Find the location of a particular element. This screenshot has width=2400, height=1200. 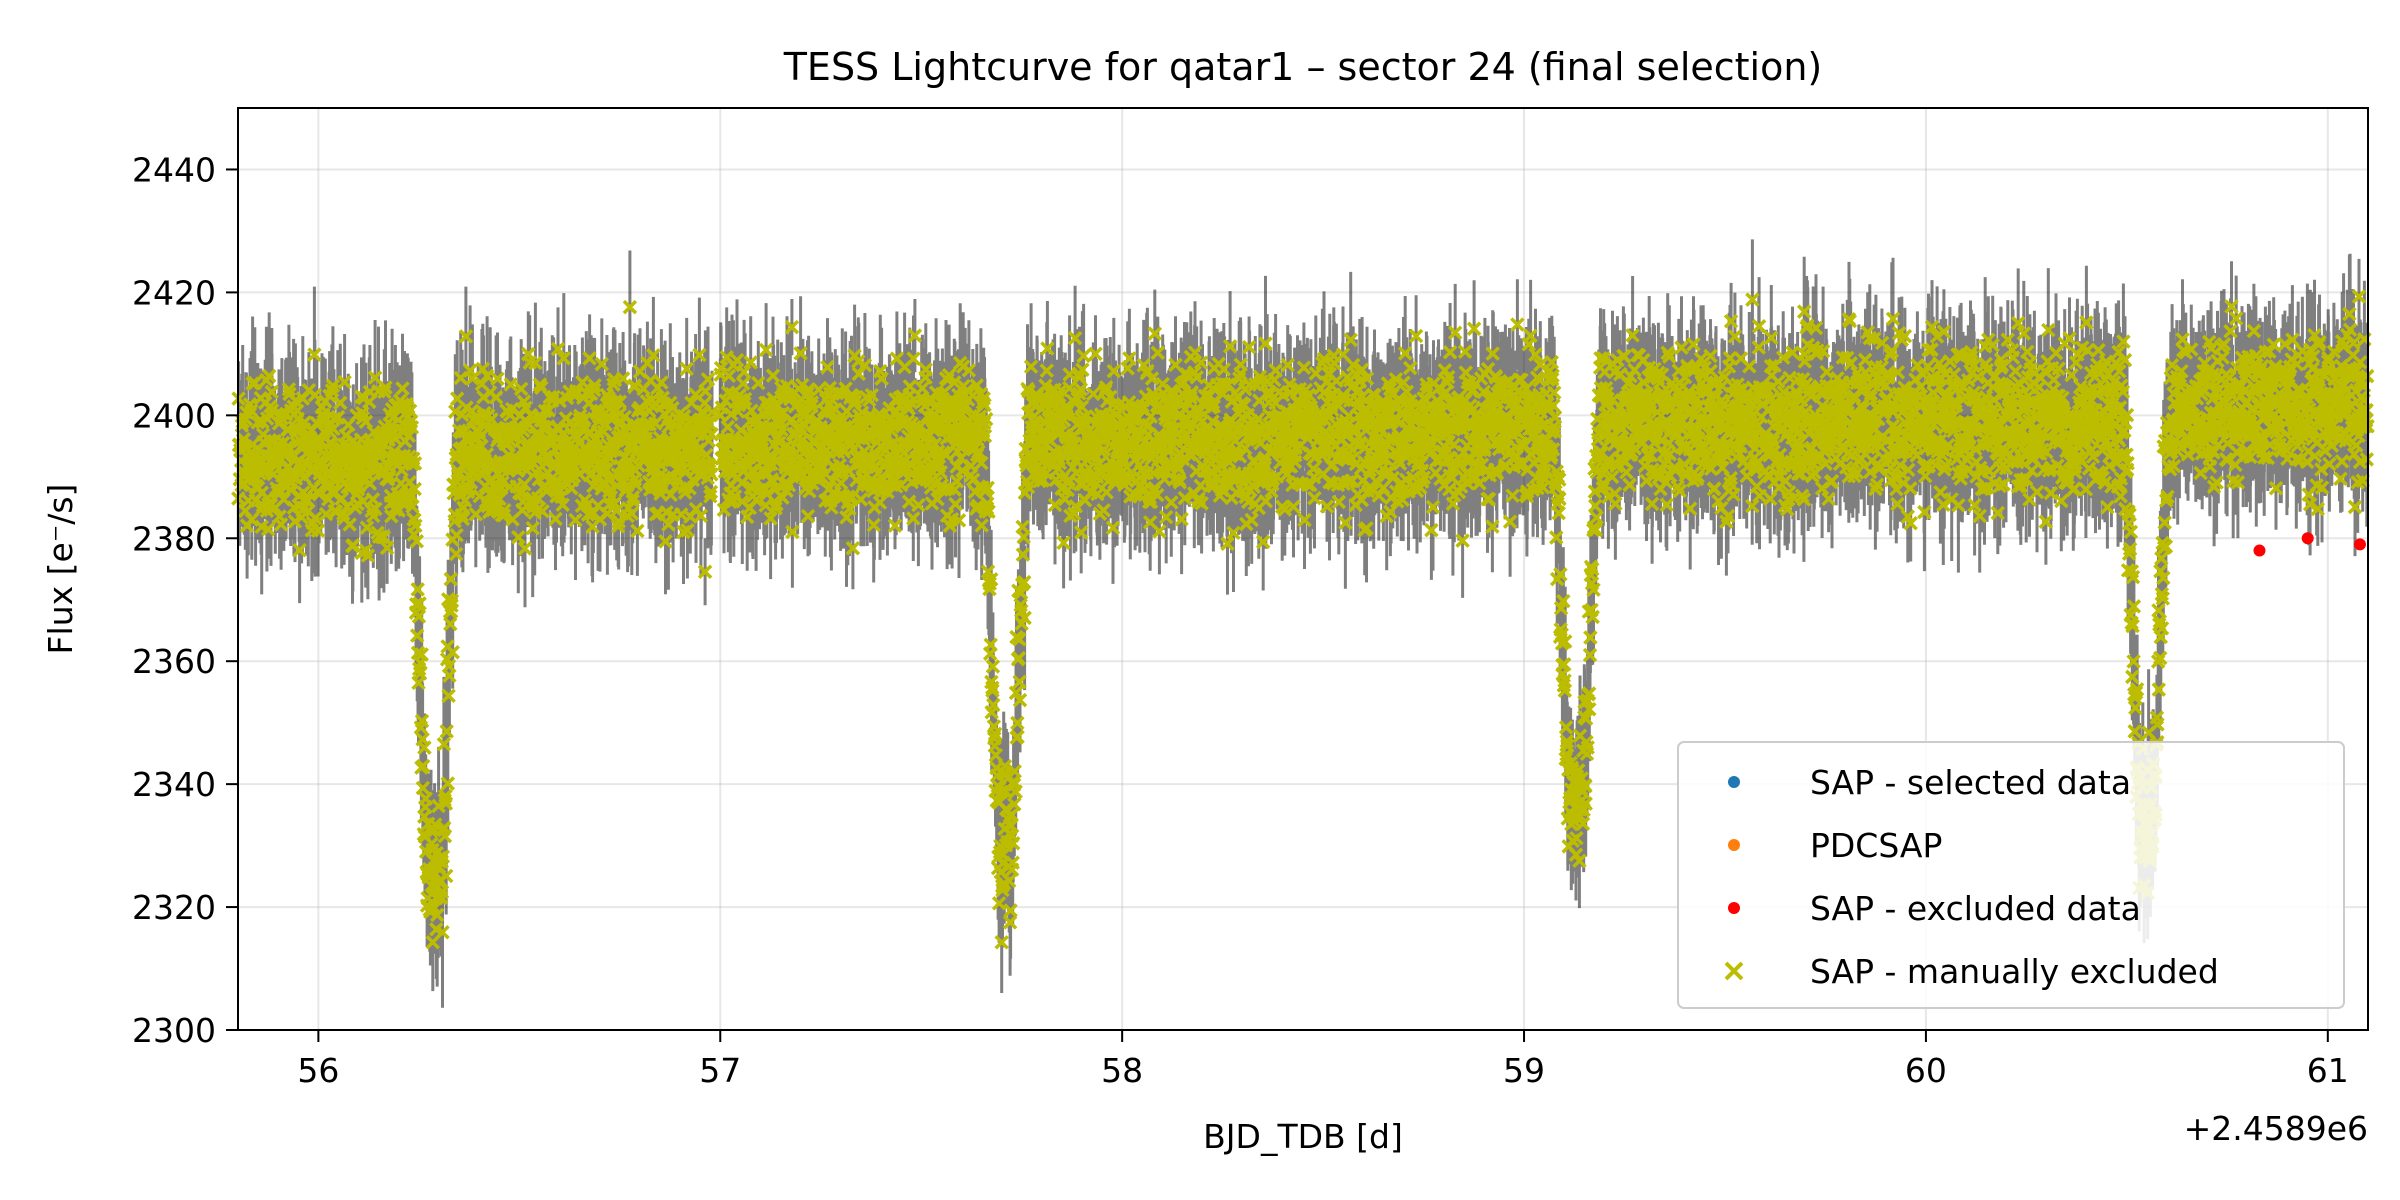

legend-label: SAP - manually excluded is located at coordinates (2014, 971).